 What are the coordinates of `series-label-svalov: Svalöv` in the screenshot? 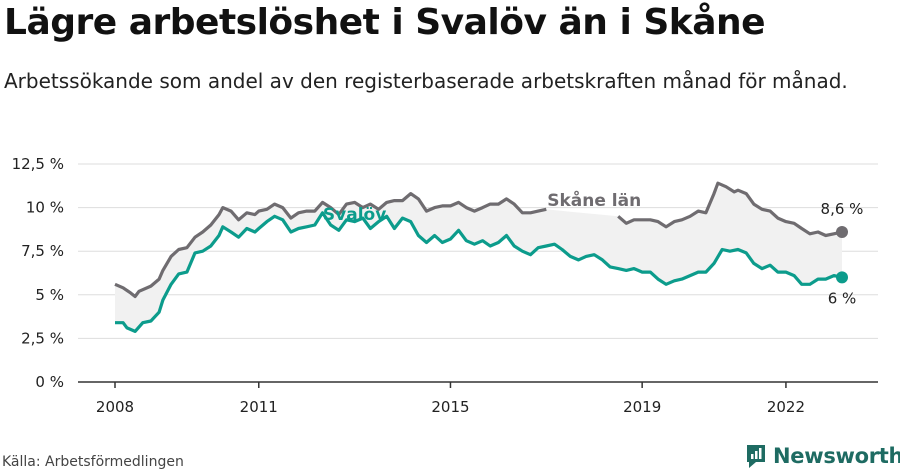 It's located at (354, 215).